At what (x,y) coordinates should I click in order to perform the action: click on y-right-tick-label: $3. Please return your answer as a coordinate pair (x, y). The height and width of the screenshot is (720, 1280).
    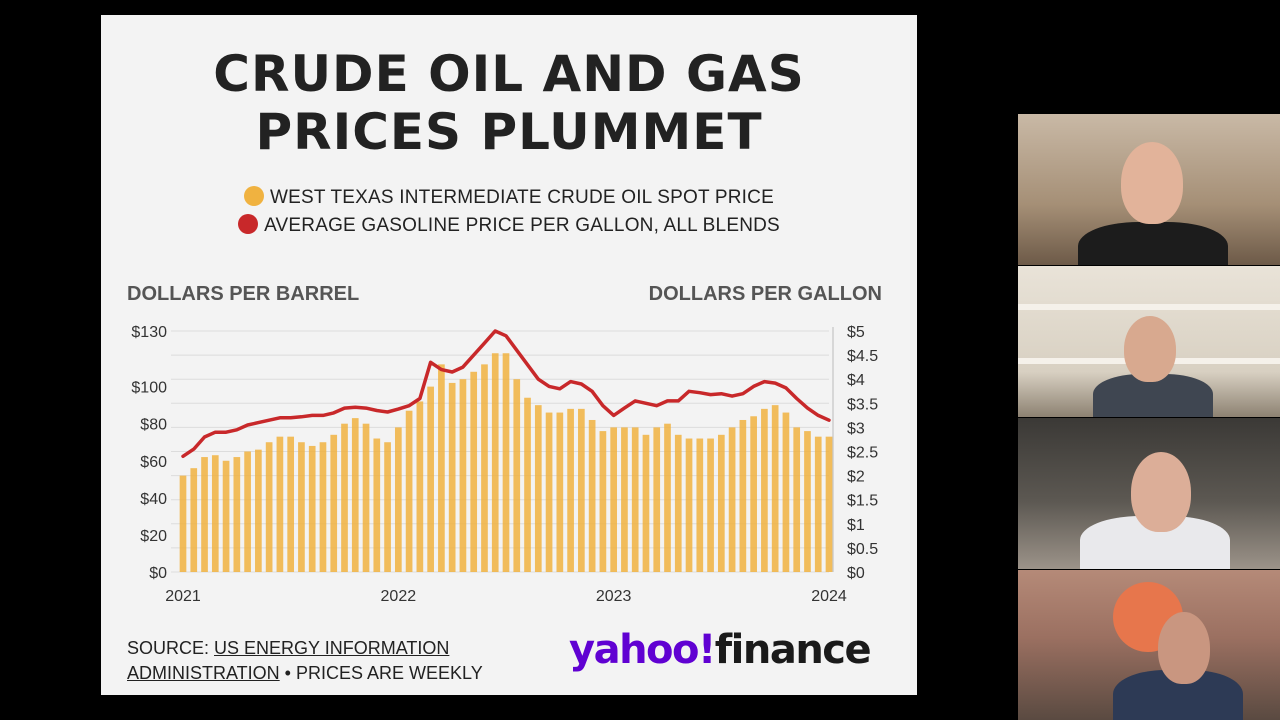
    Looking at the image, I should click on (856, 428).